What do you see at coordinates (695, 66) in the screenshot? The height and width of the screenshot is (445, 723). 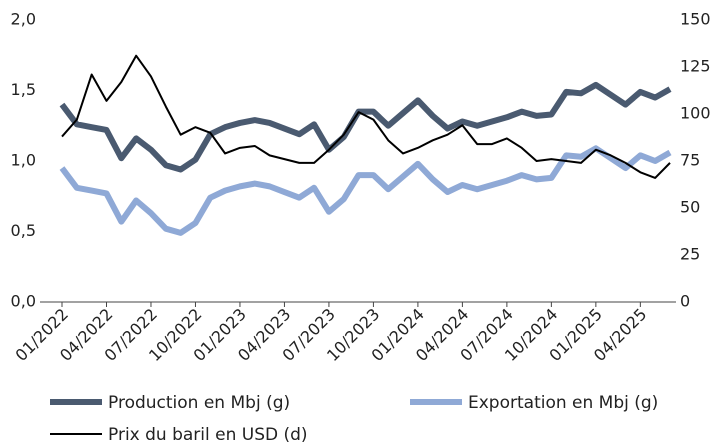 I see `y2-tick-label: 125` at bounding box center [695, 66].